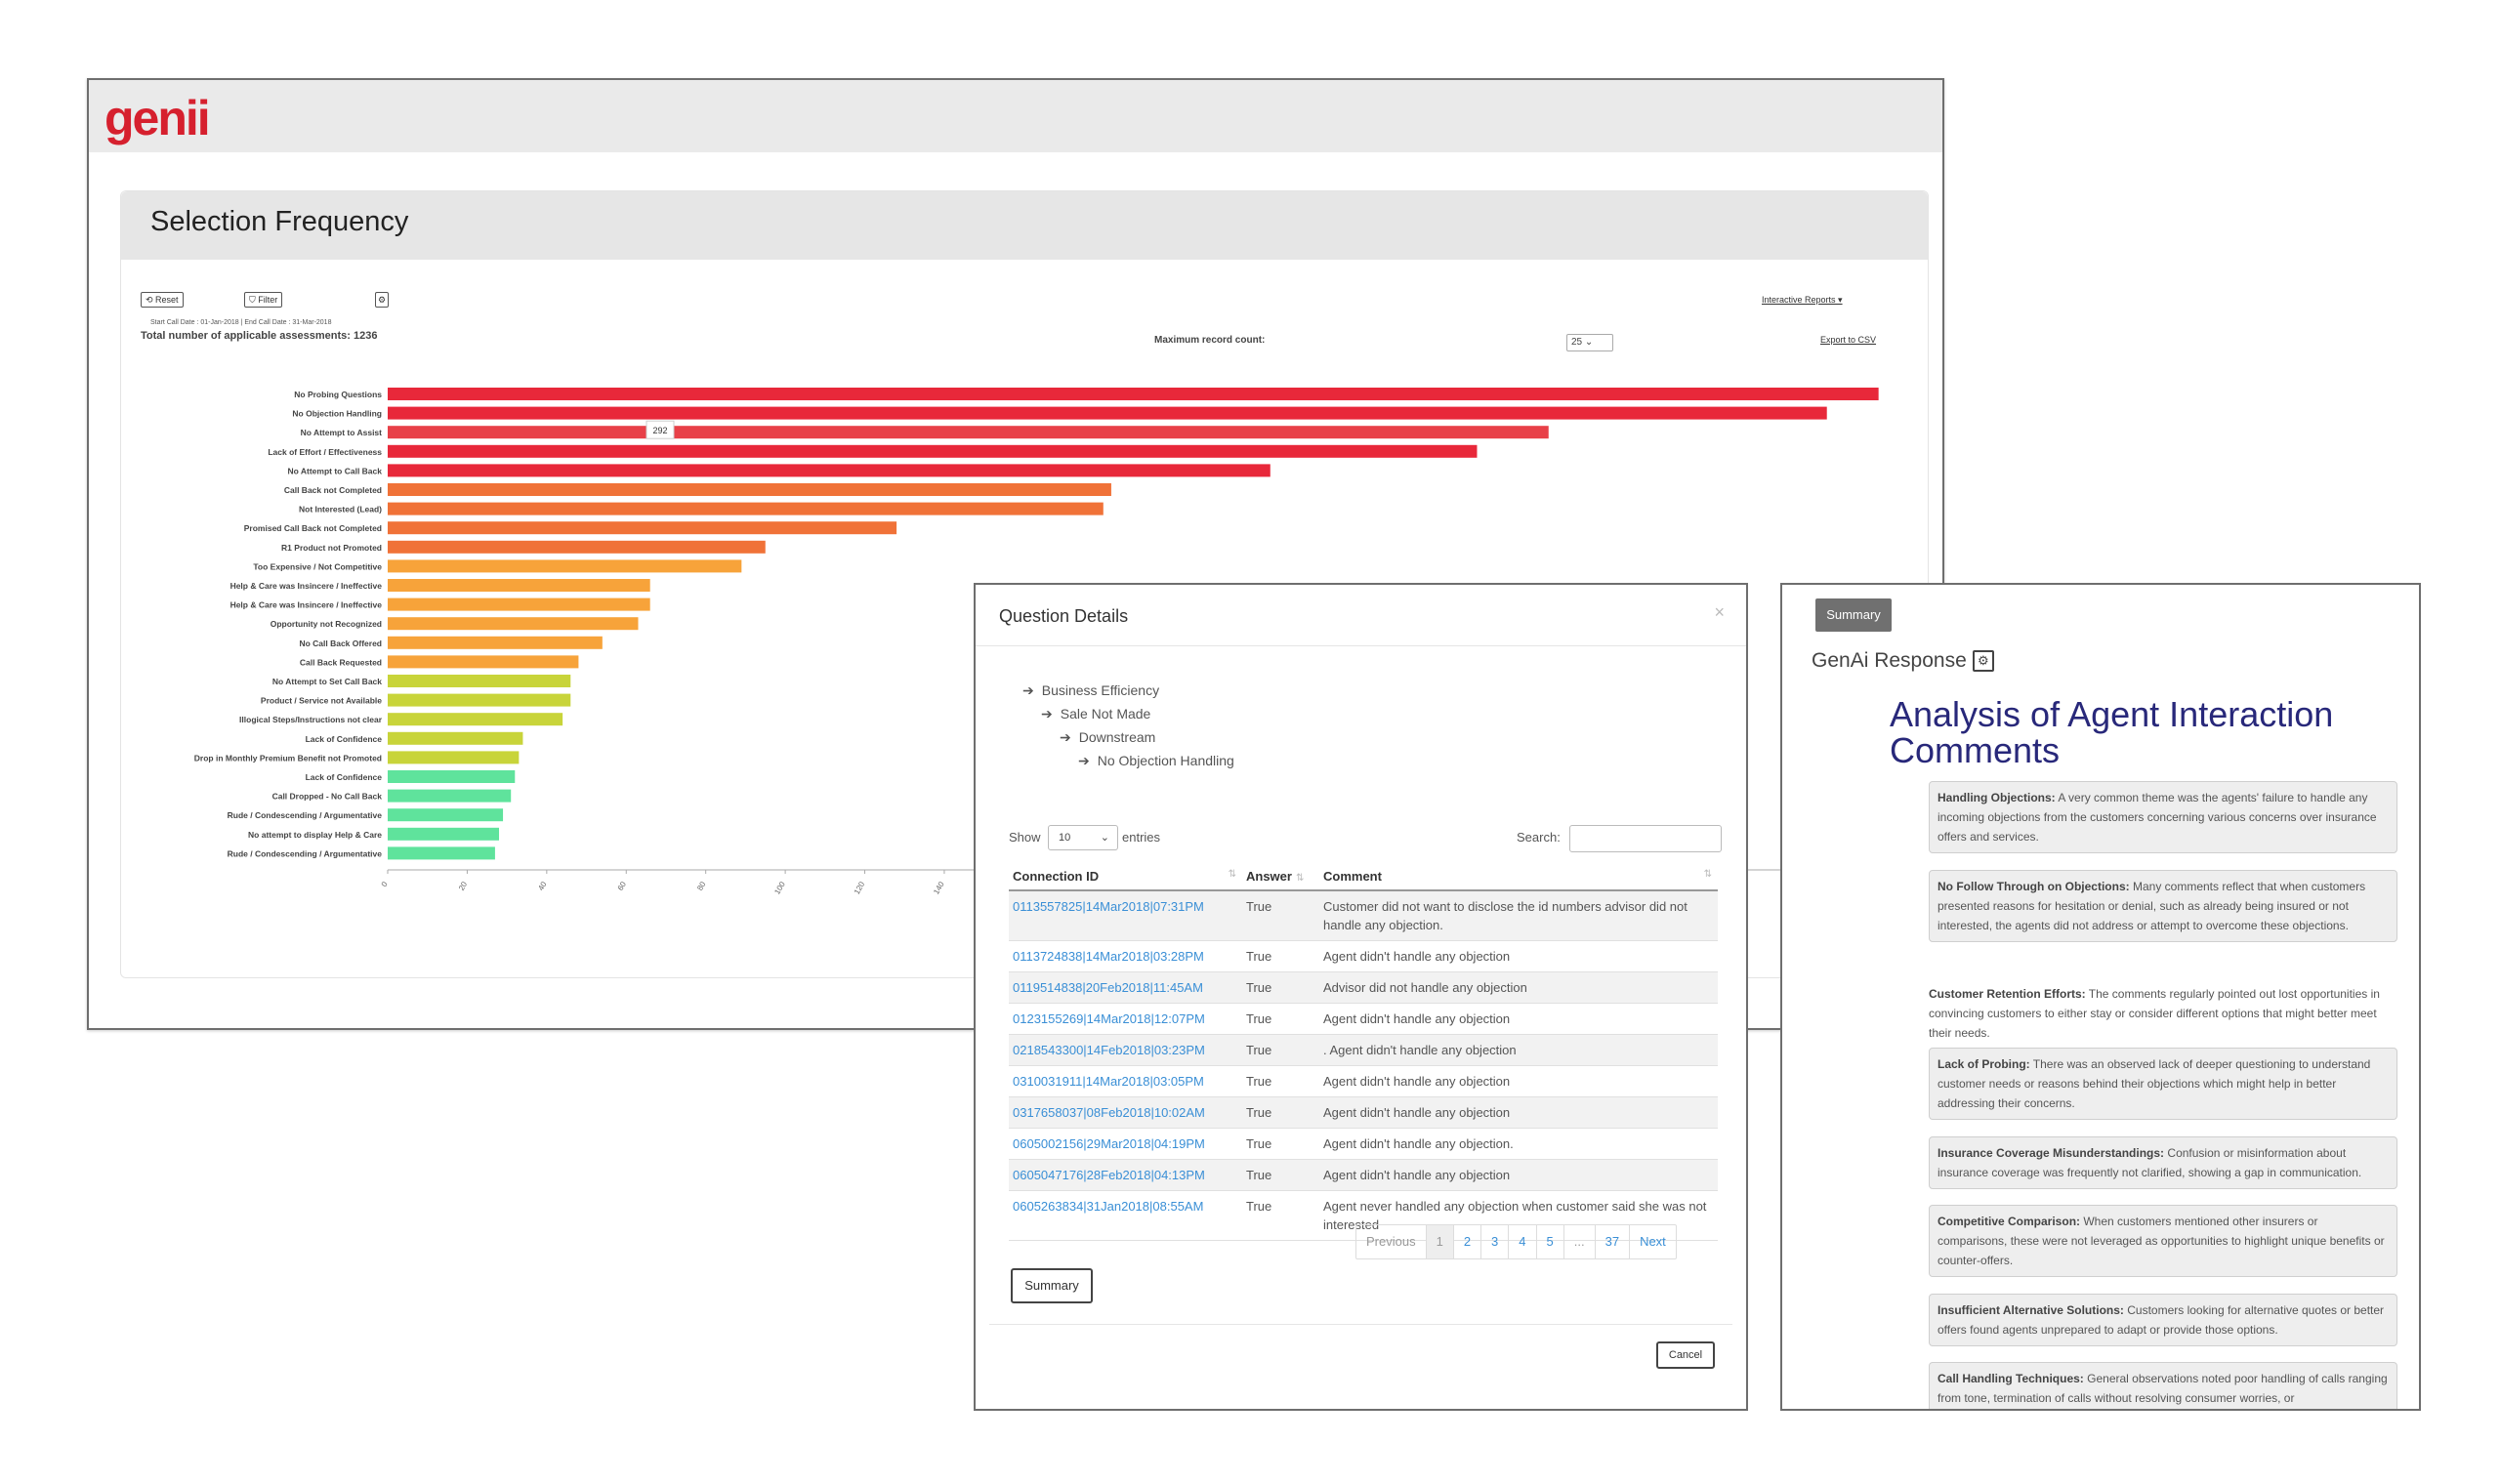 This screenshot has width=2500, height=1484. What do you see at coordinates (1083, 838) in the screenshot?
I see `entries-select: 10 ⌄` at bounding box center [1083, 838].